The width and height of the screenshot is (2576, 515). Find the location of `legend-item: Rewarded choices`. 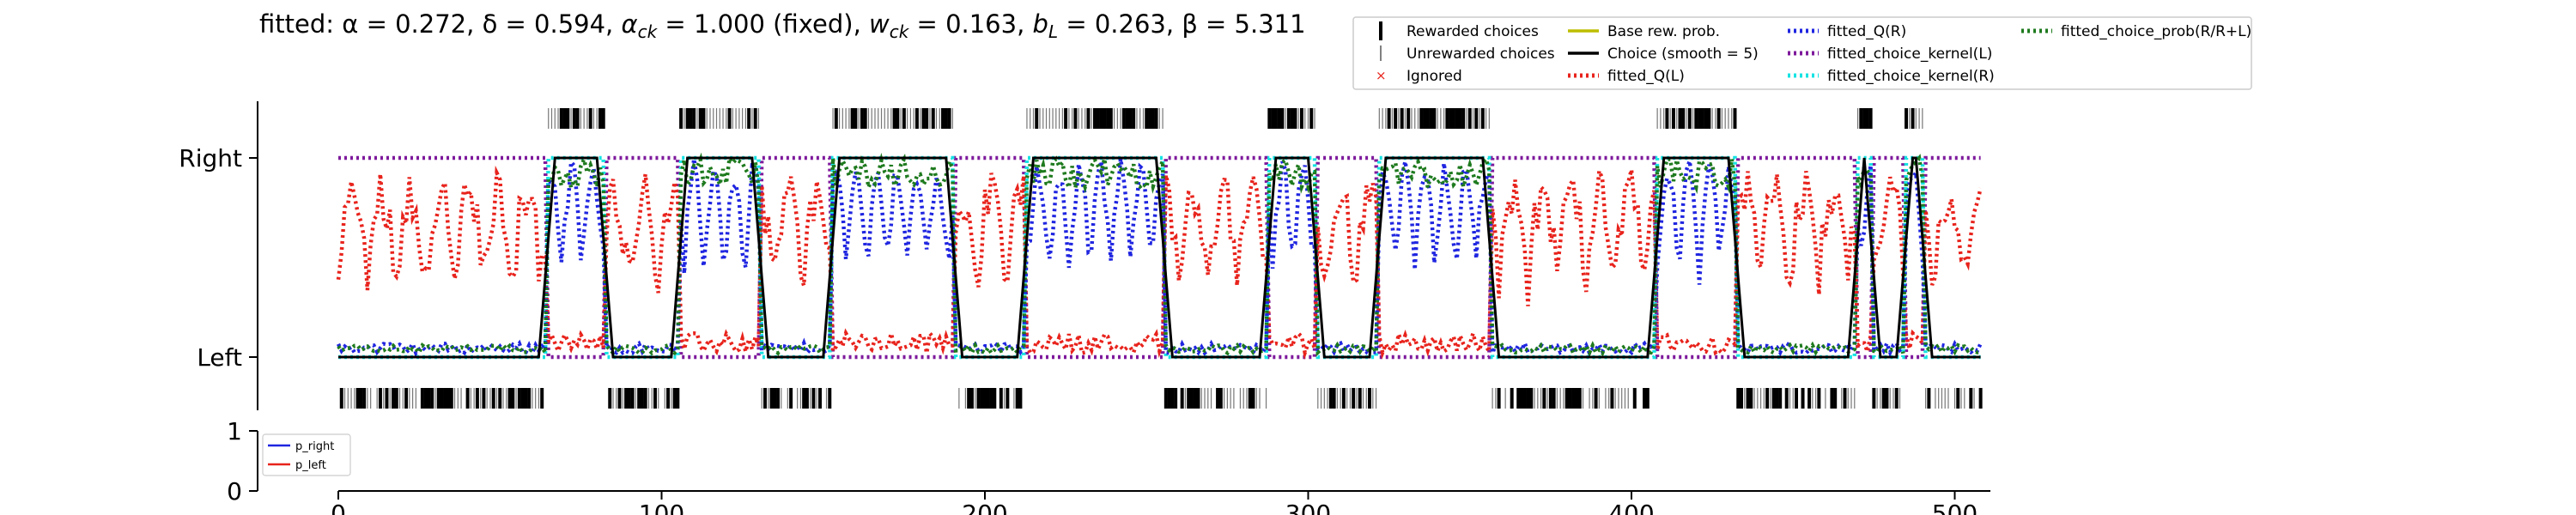

legend-item: Rewarded choices is located at coordinates (1459, 30).